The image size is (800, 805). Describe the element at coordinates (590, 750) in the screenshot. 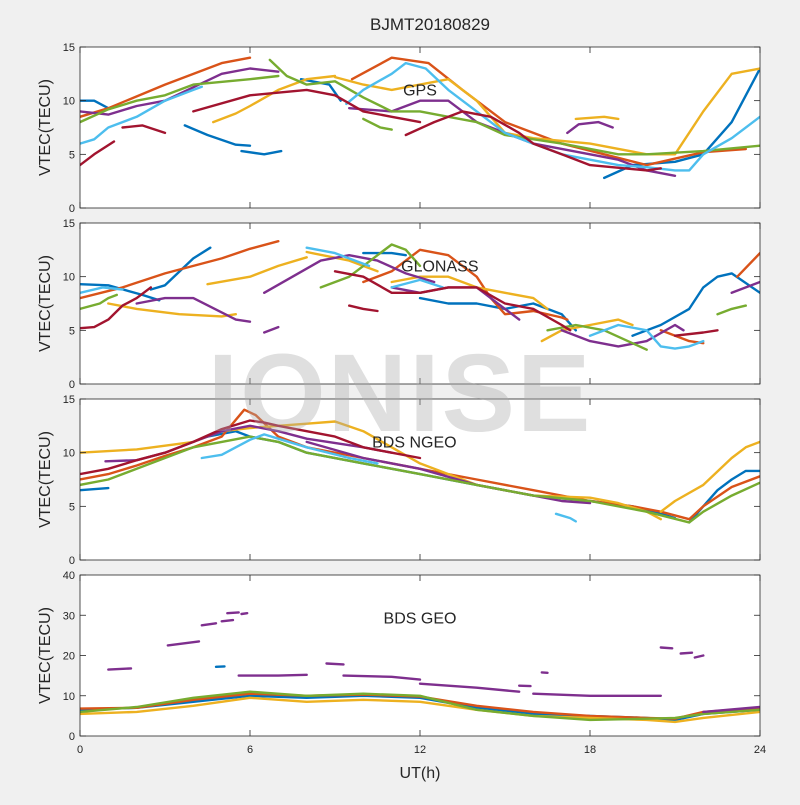

I see `x-tick-label: 18` at that location.